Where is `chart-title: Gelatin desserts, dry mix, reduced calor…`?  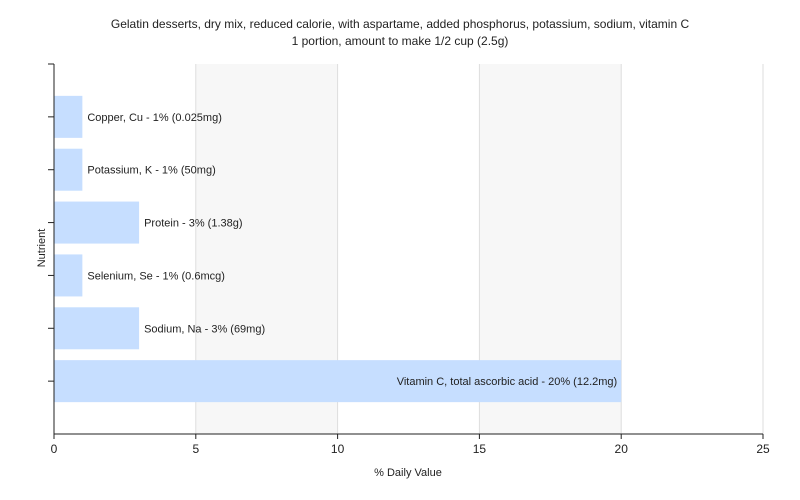
chart-title: Gelatin desserts, dry mix, reduced calor… is located at coordinates (400, 24).